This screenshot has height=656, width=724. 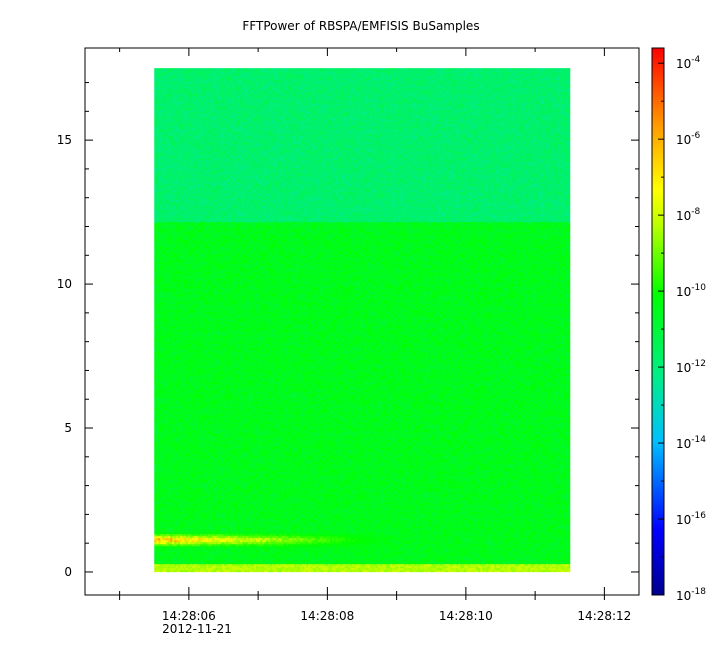 What do you see at coordinates (189, 616) in the screenshot?
I see `x-tick-label: 14:28:06` at bounding box center [189, 616].